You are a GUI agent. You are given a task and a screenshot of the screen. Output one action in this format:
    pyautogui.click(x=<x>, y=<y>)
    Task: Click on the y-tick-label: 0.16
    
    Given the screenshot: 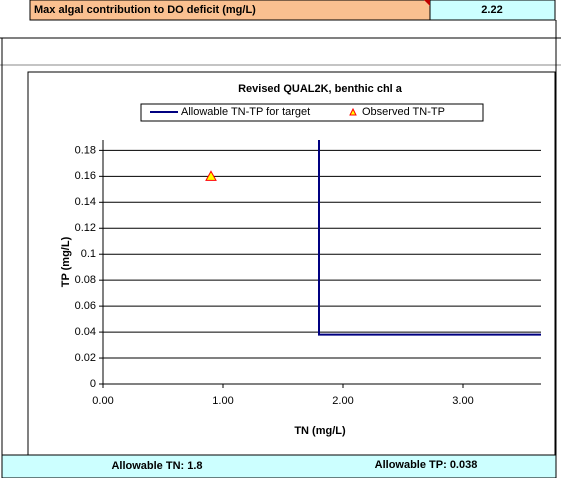 What is the action you would take?
    pyautogui.click(x=85, y=176)
    